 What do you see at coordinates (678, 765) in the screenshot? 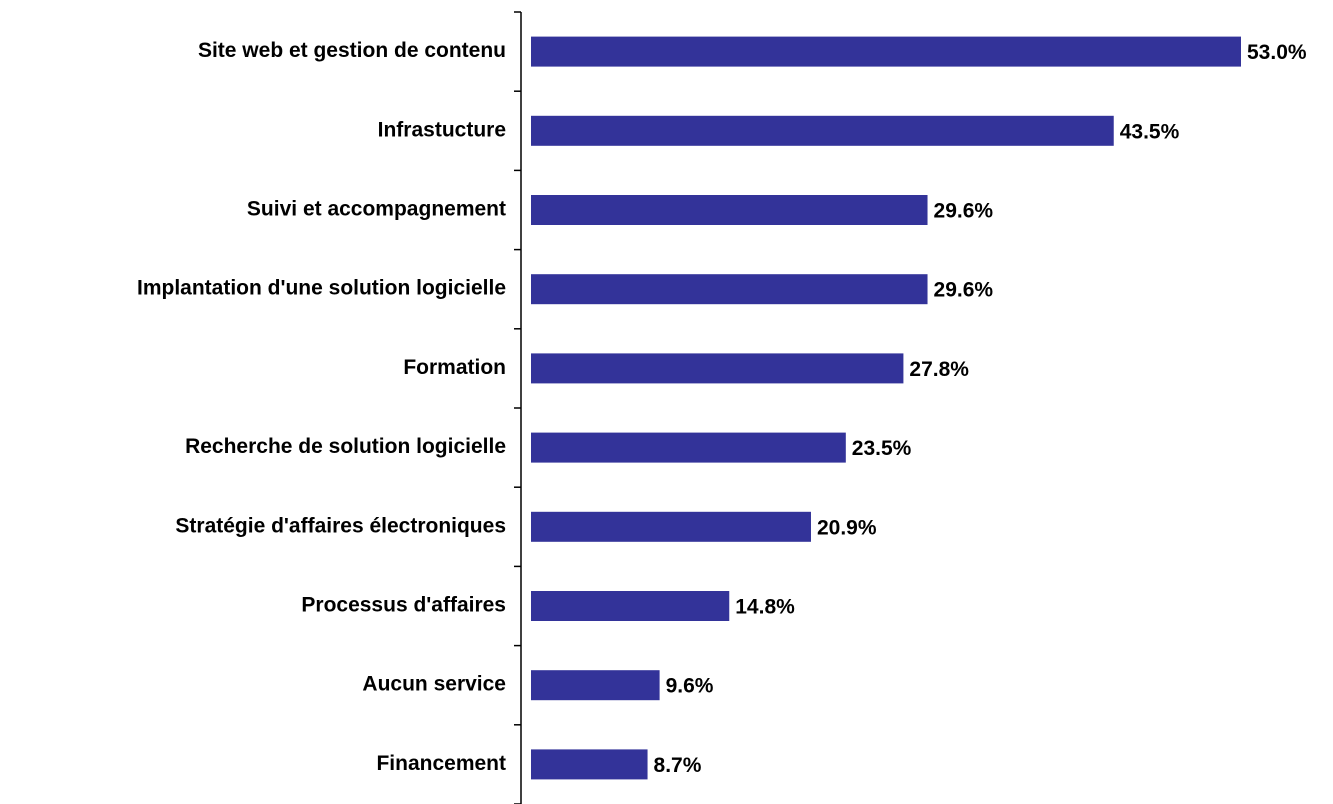
I see `value-label: 8.7%` at bounding box center [678, 765].